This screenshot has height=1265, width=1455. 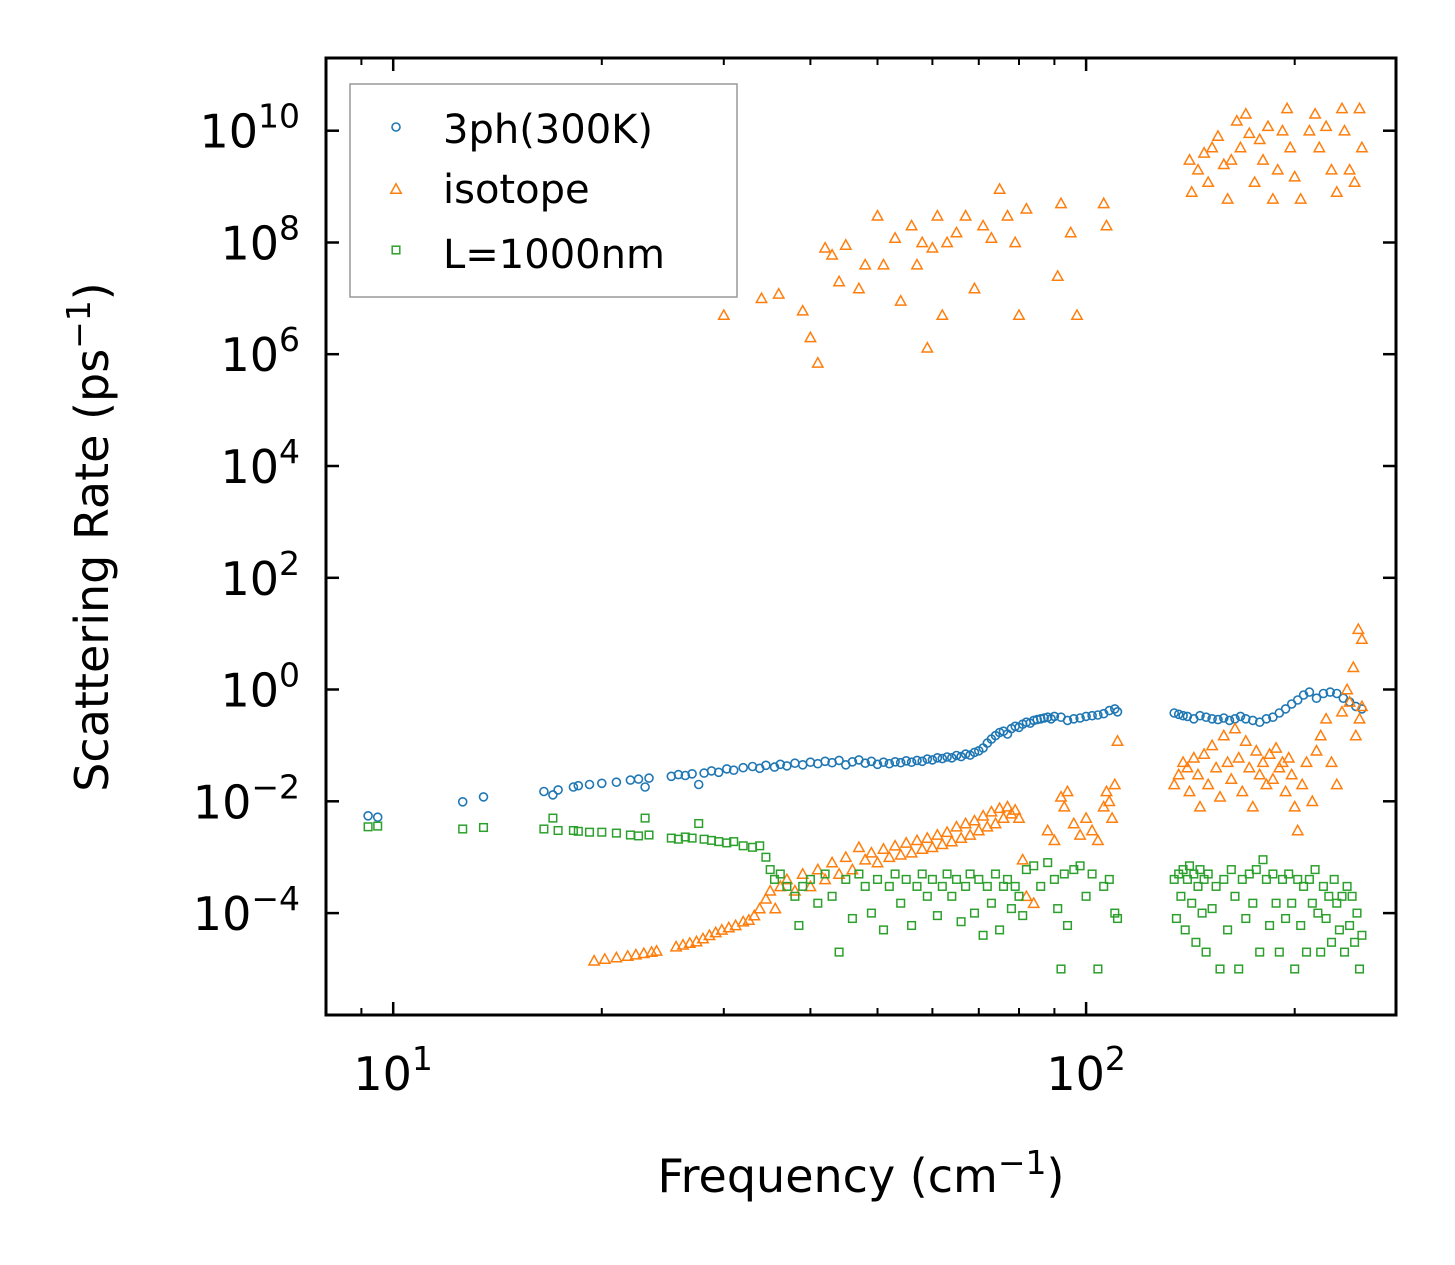 What do you see at coordinates (260, 239) in the screenshot?
I see `y-tick-label: 108` at bounding box center [260, 239].